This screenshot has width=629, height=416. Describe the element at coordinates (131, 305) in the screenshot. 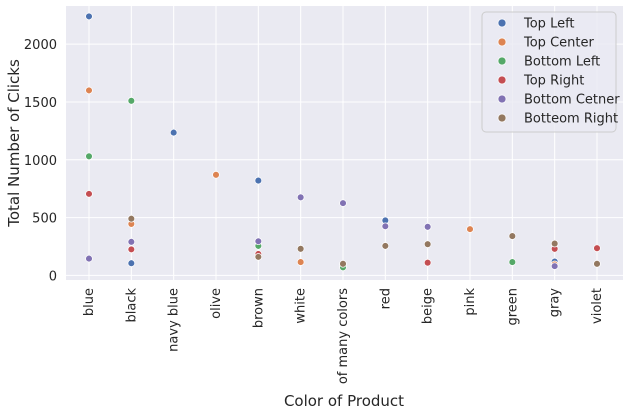

I see `x-tick-label: black` at that location.